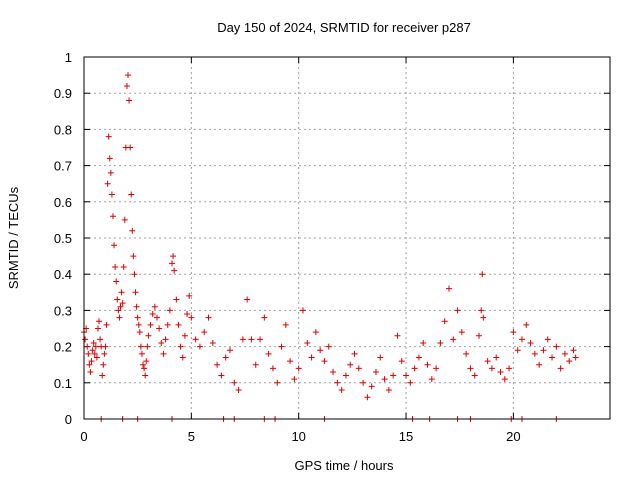 This screenshot has width=640, height=480. Describe the element at coordinates (63, 310) in the screenshot. I see `y-tick-label: 0.3` at that location.